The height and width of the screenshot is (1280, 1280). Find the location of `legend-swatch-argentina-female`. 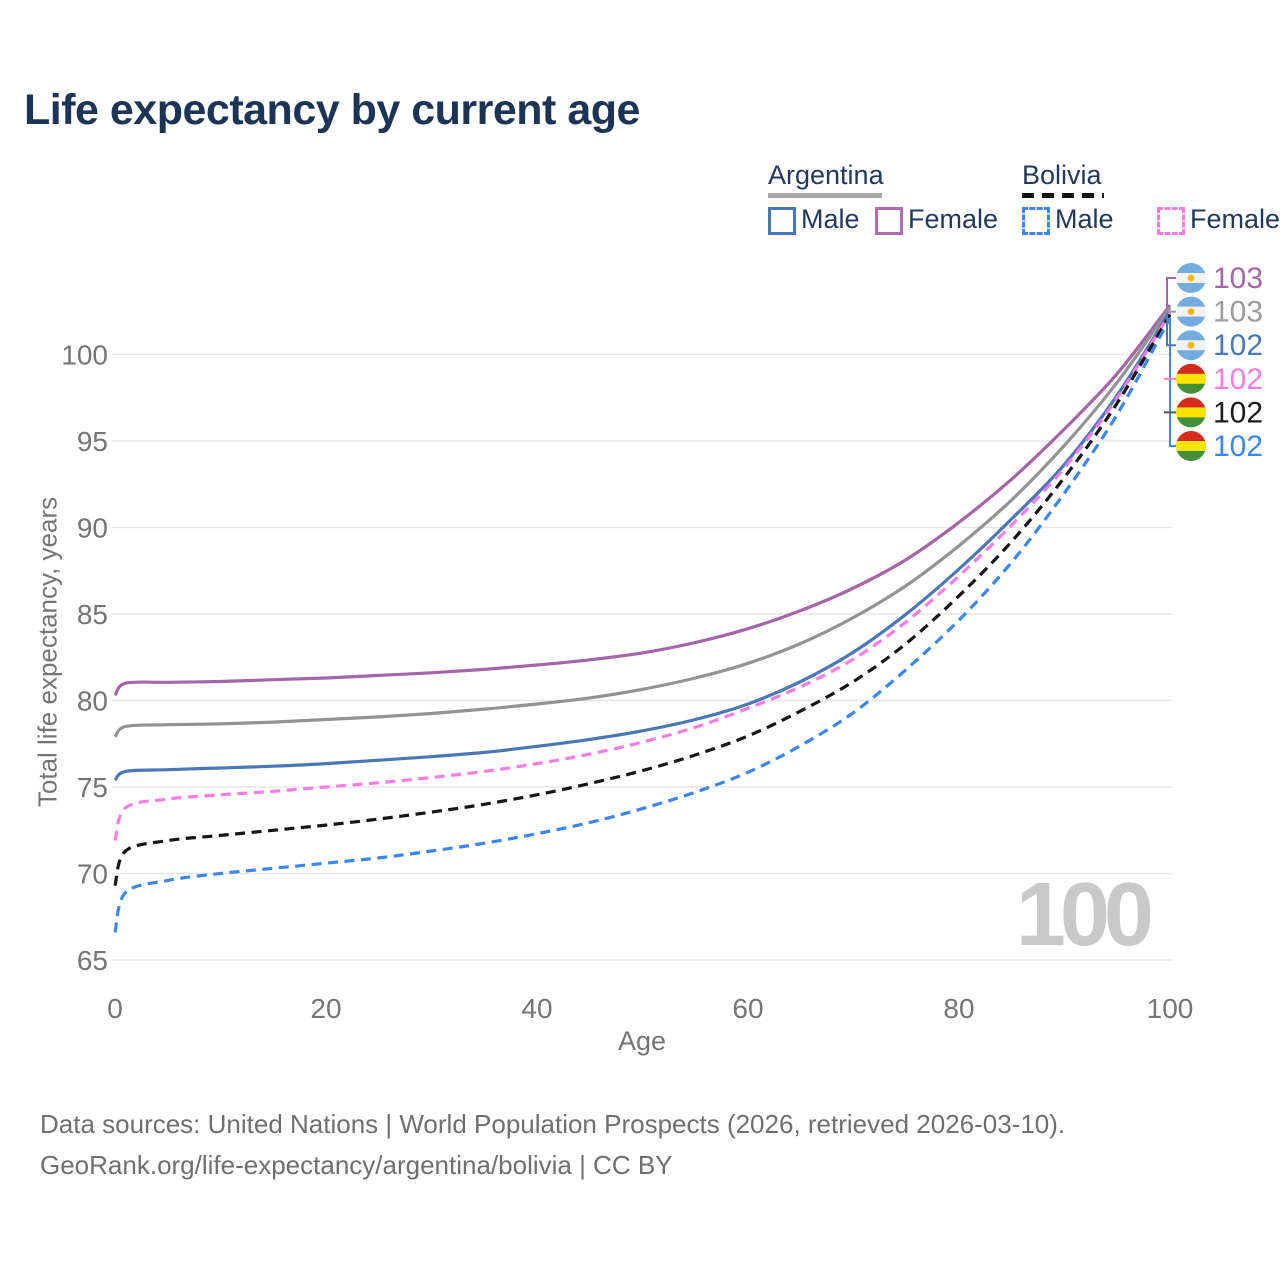

legend-swatch-argentina-female is located at coordinates (889, 221).